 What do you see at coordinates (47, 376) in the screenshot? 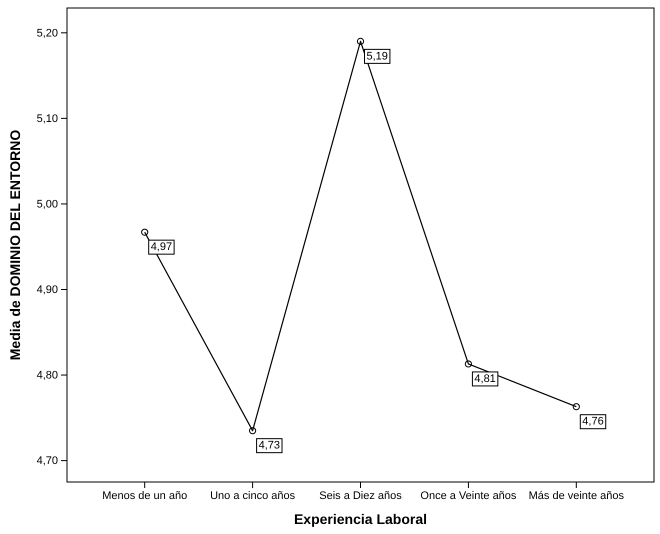
I see `y-tick-label: 4,80` at bounding box center [47, 376].